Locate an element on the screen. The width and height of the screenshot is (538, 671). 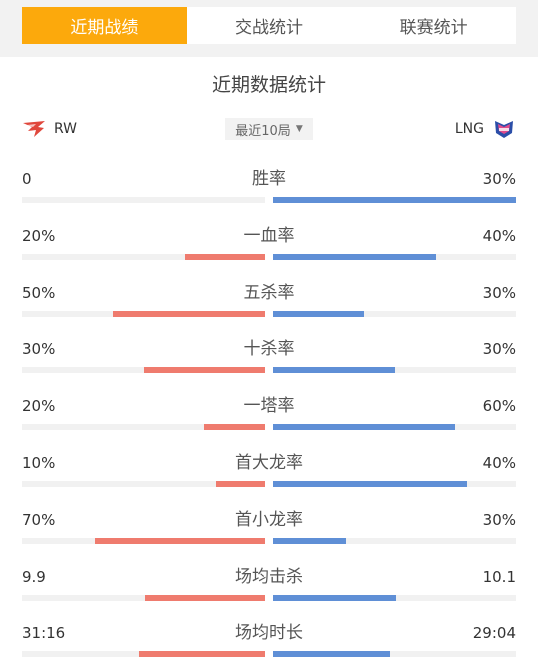
section-title: 近期数据统计 is located at coordinates (268, 85).